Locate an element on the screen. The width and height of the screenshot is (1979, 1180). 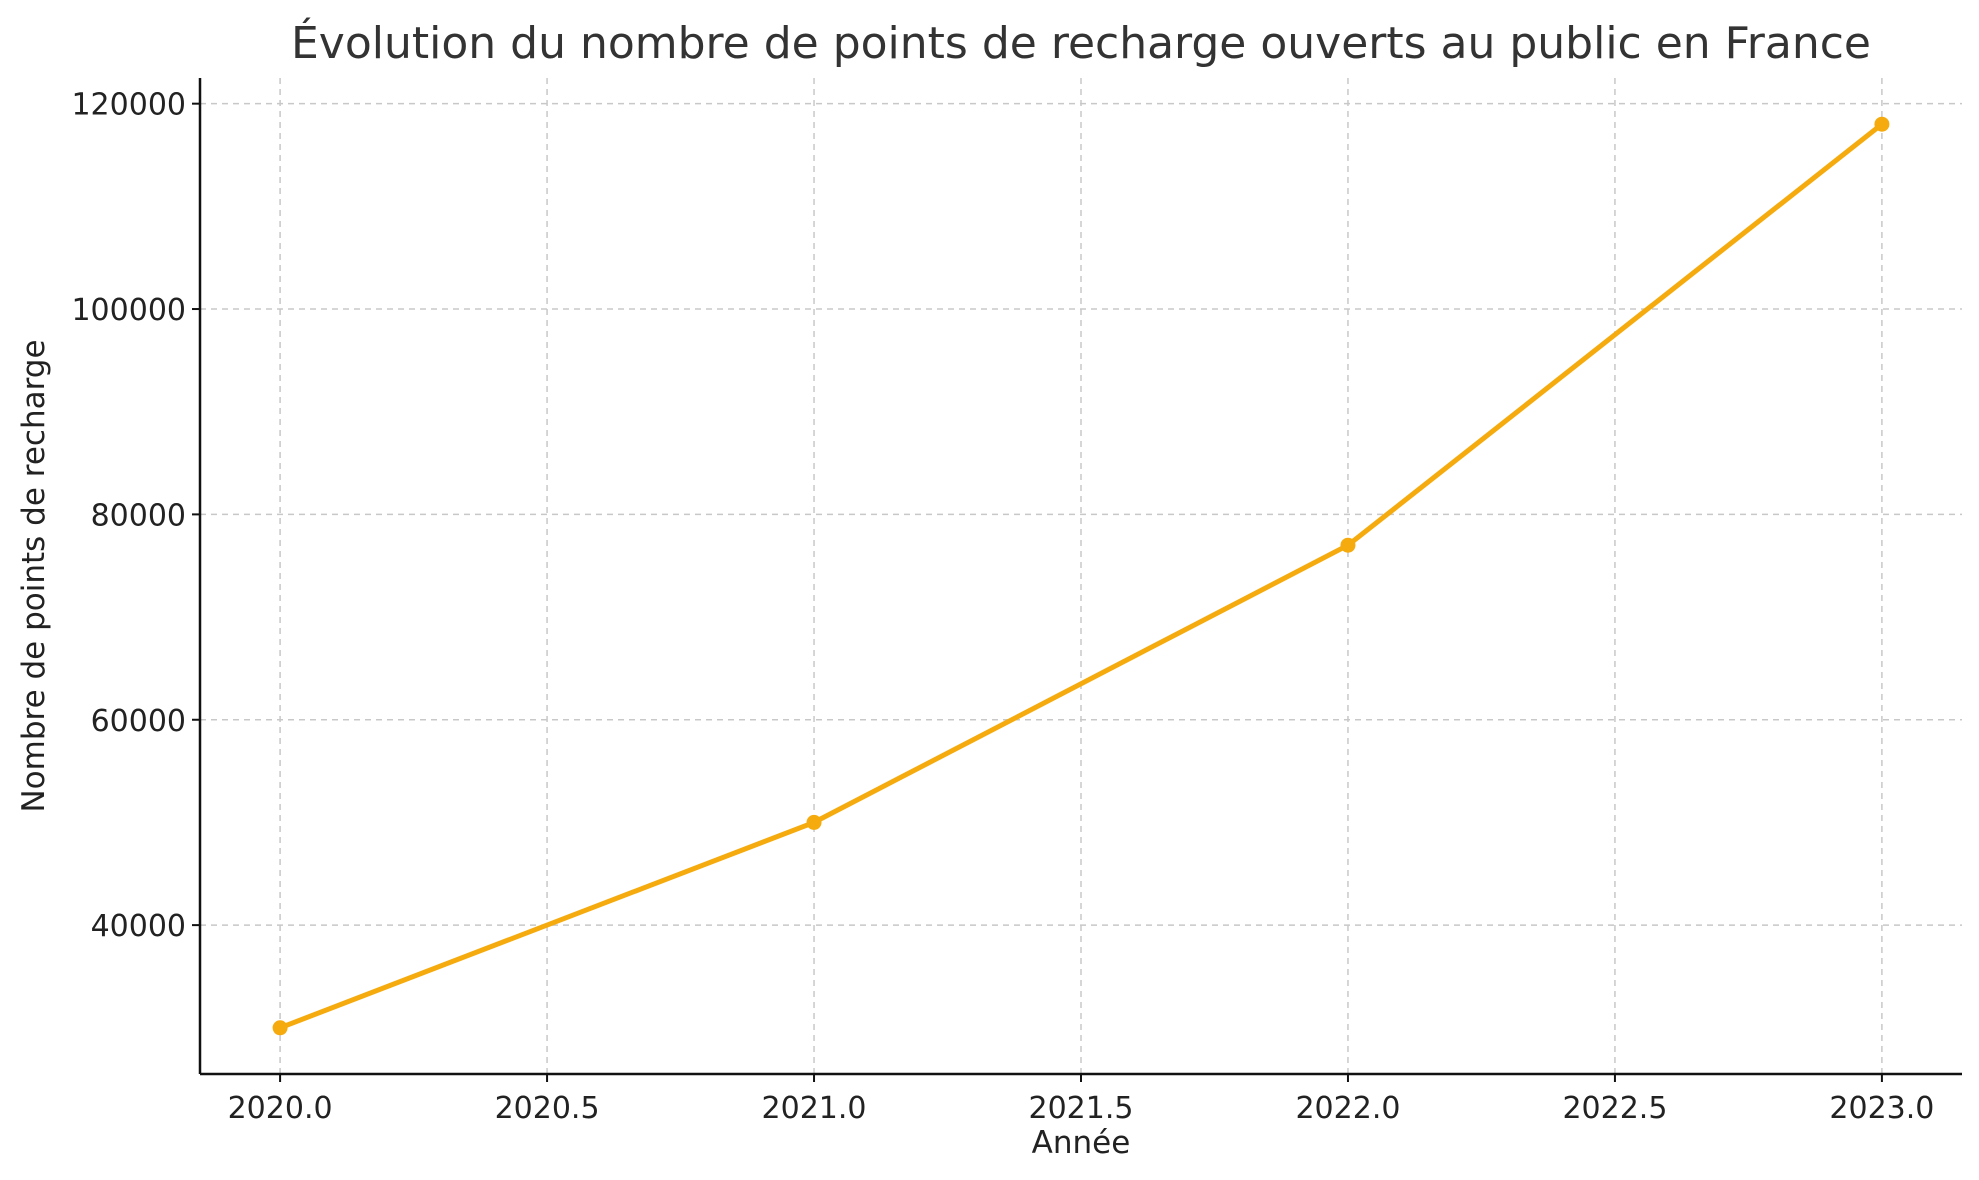
x-tick-label: 2020.5 is located at coordinates (547, 1108).